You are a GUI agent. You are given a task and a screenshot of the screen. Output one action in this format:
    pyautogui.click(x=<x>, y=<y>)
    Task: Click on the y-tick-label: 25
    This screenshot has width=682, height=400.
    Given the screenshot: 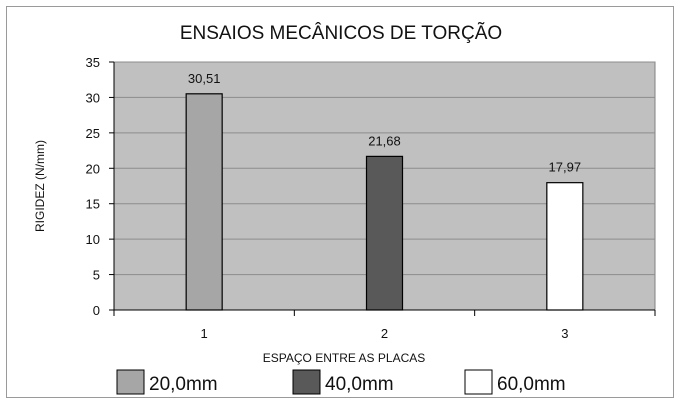 What is the action you would take?
    pyautogui.click(x=93, y=133)
    